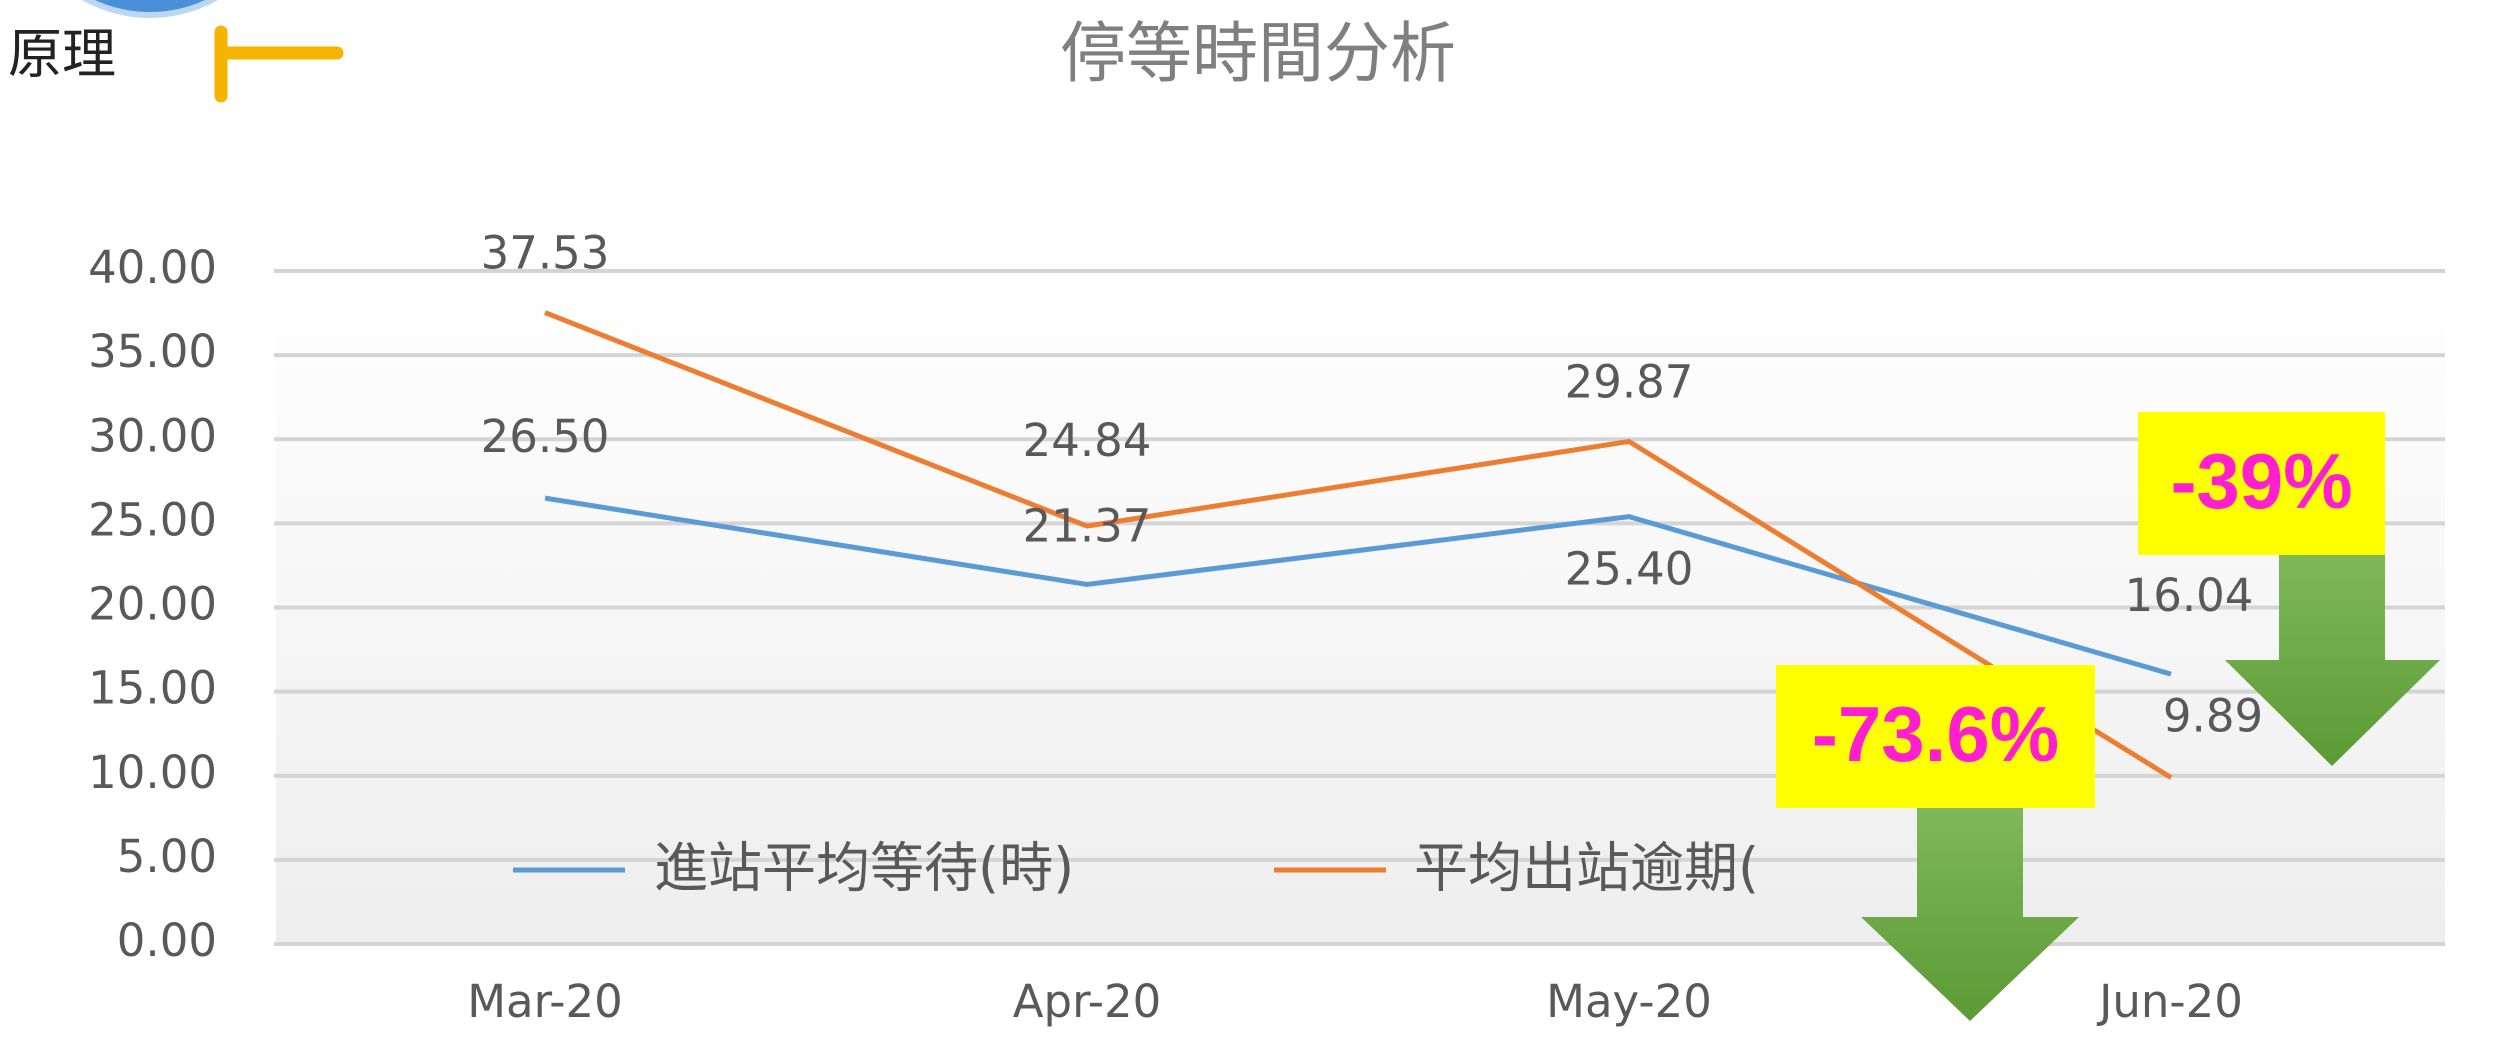 The width and height of the screenshot is (2514, 1044). I want to click on legend-label: 平均出站逾期(, so click(1586, 868).